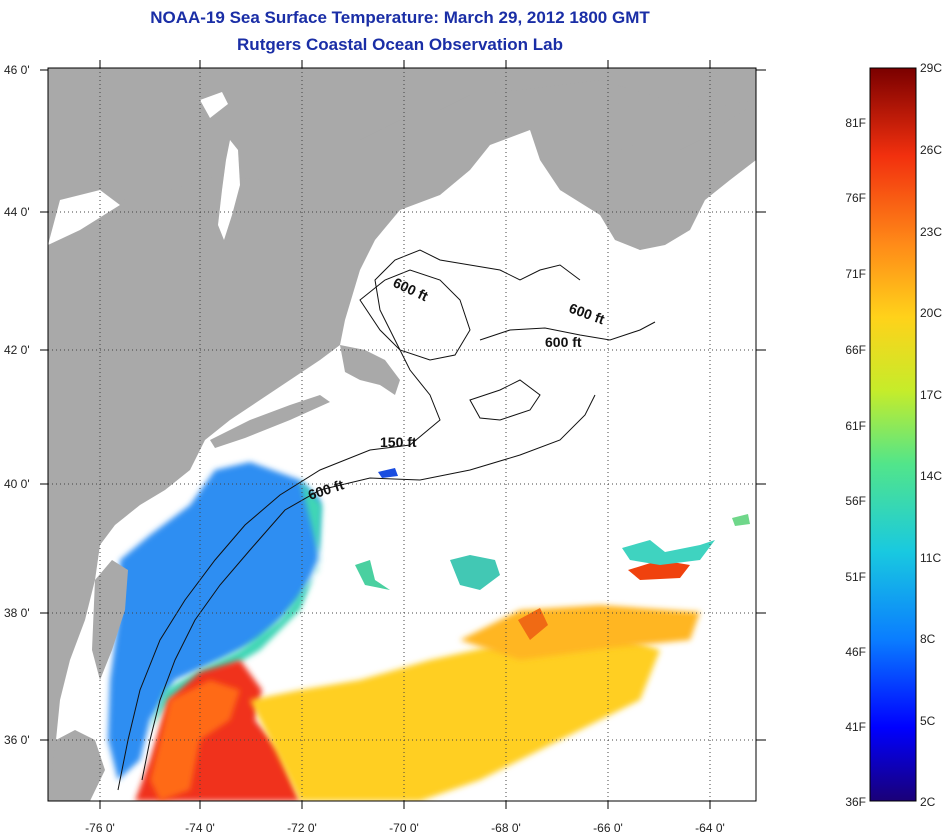 The image size is (944, 840). Describe the element at coordinates (928, 721) in the screenshot. I see `celsius-label: 5C` at that location.